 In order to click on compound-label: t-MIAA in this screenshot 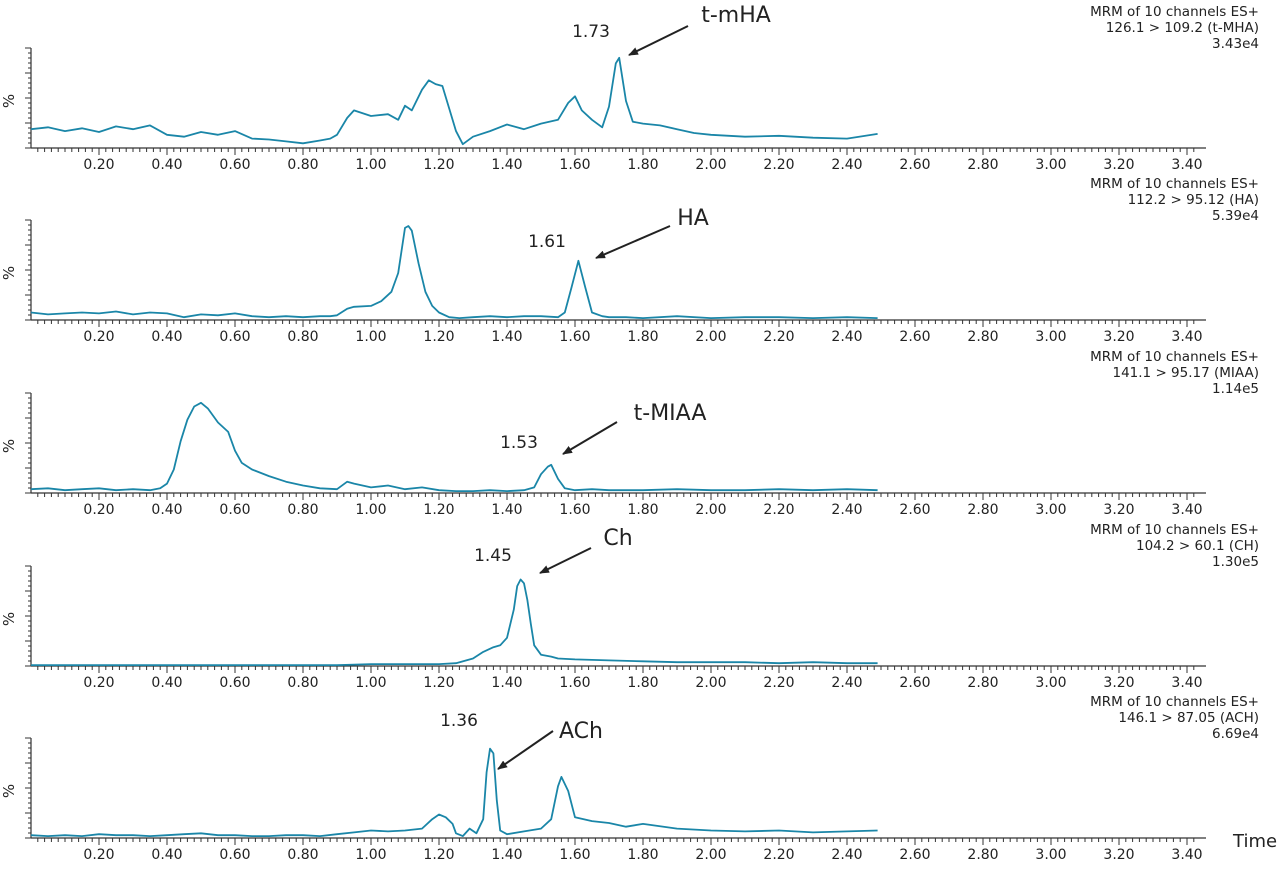, I will do `click(670, 413)`.